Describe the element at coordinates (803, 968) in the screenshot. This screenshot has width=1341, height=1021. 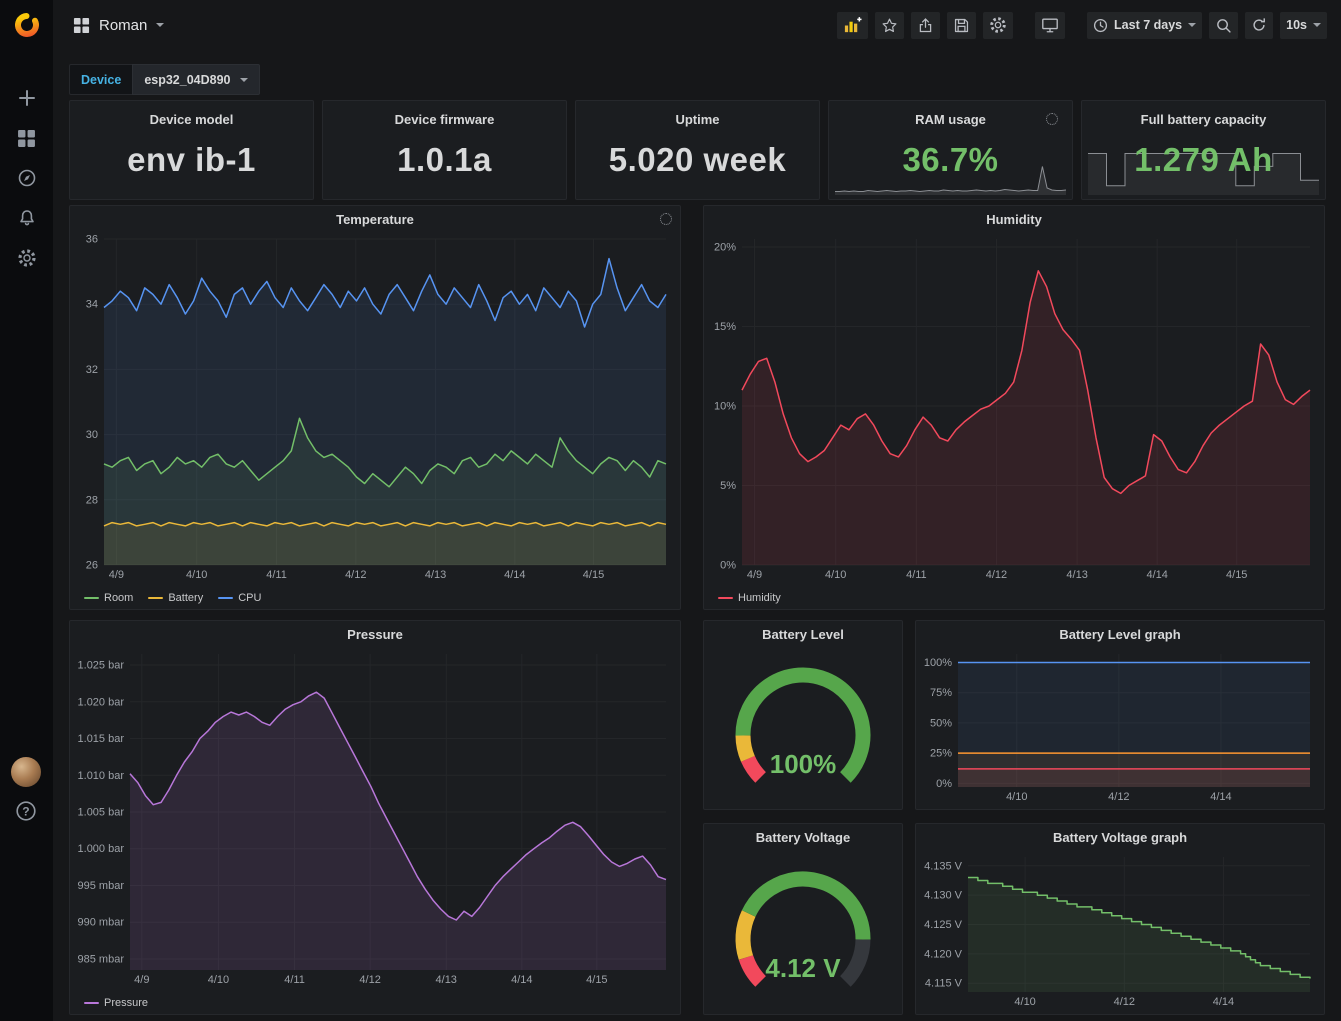
I see `svg-text: 4.12 V` at that location.